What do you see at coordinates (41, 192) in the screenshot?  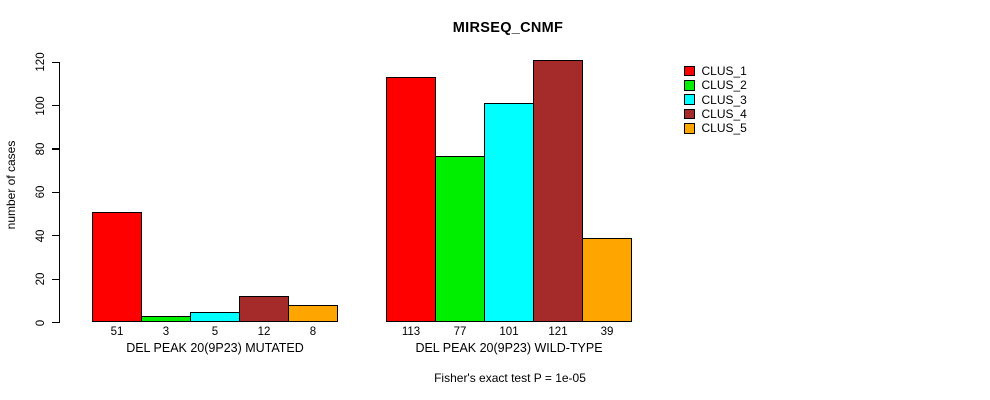 I see `y-axis-tick-label: 60` at bounding box center [41, 192].